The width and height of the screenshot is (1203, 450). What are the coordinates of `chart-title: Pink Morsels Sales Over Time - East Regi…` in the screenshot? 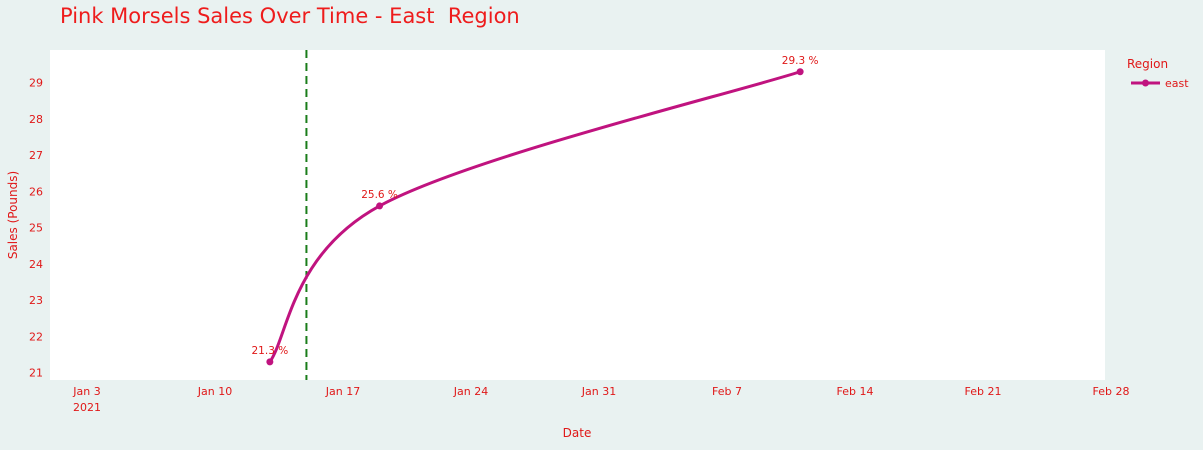 It's located at (290, 16).